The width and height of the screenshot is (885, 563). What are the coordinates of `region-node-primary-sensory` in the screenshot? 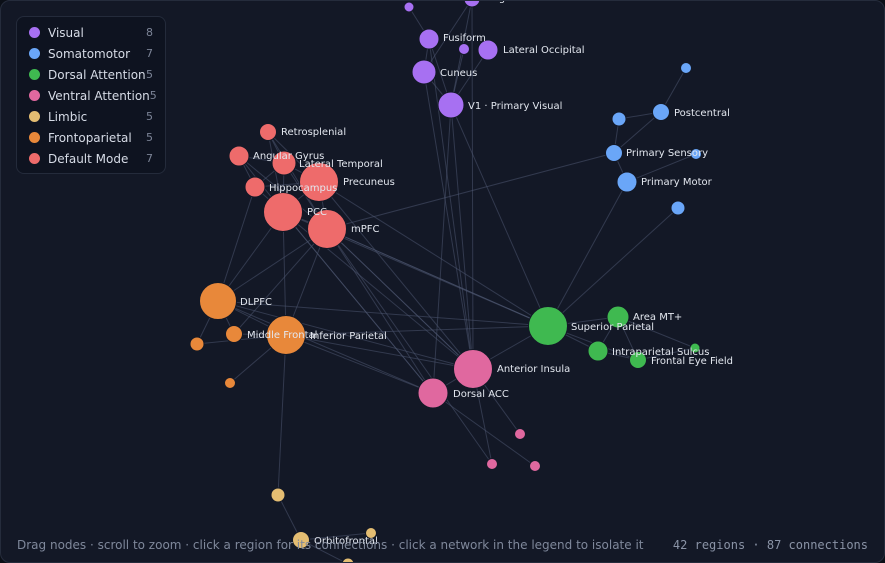 It's located at (614, 153).